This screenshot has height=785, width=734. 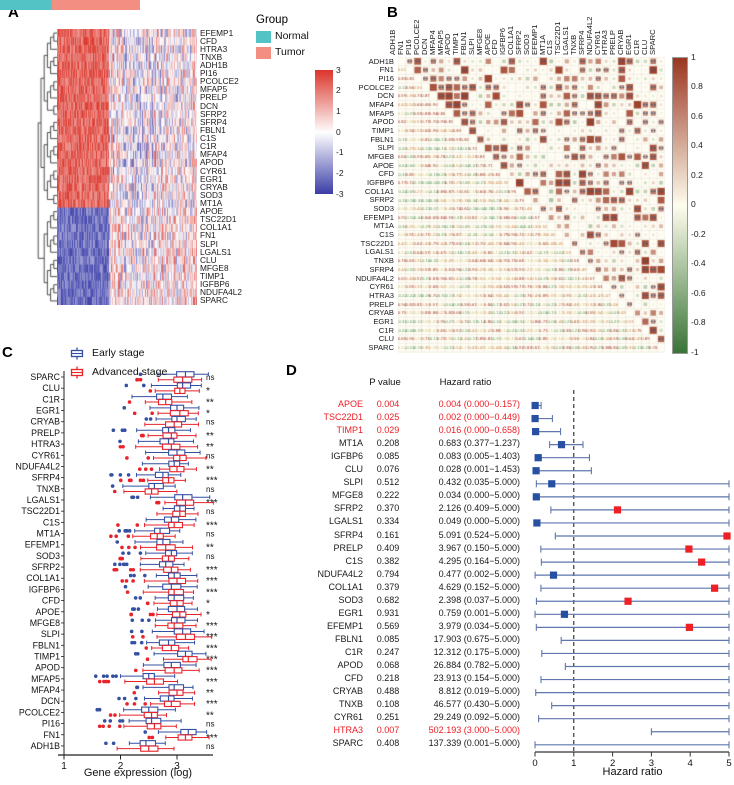 What do you see at coordinates (380, 183) in the screenshot?
I see `correlation-row-label: IGFBP6` at bounding box center [380, 183].